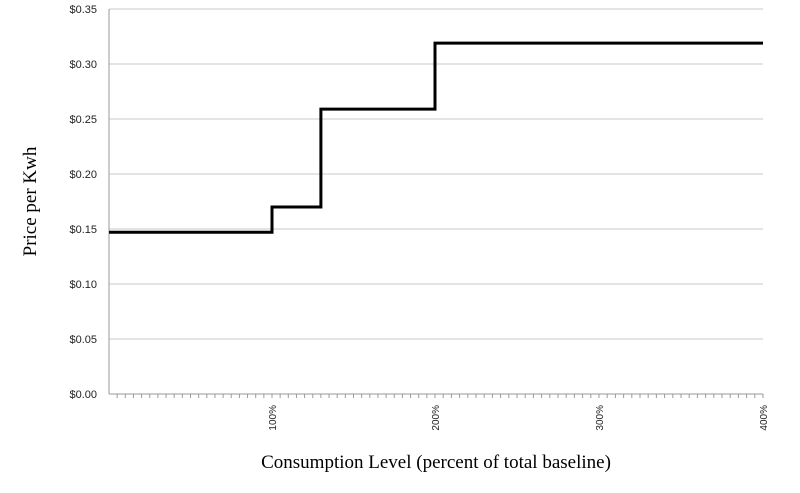 This screenshot has width=800, height=493. What do you see at coordinates (83, 230) in the screenshot?
I see `y-tick-label: $0.15` at bounding box center [83, 230].